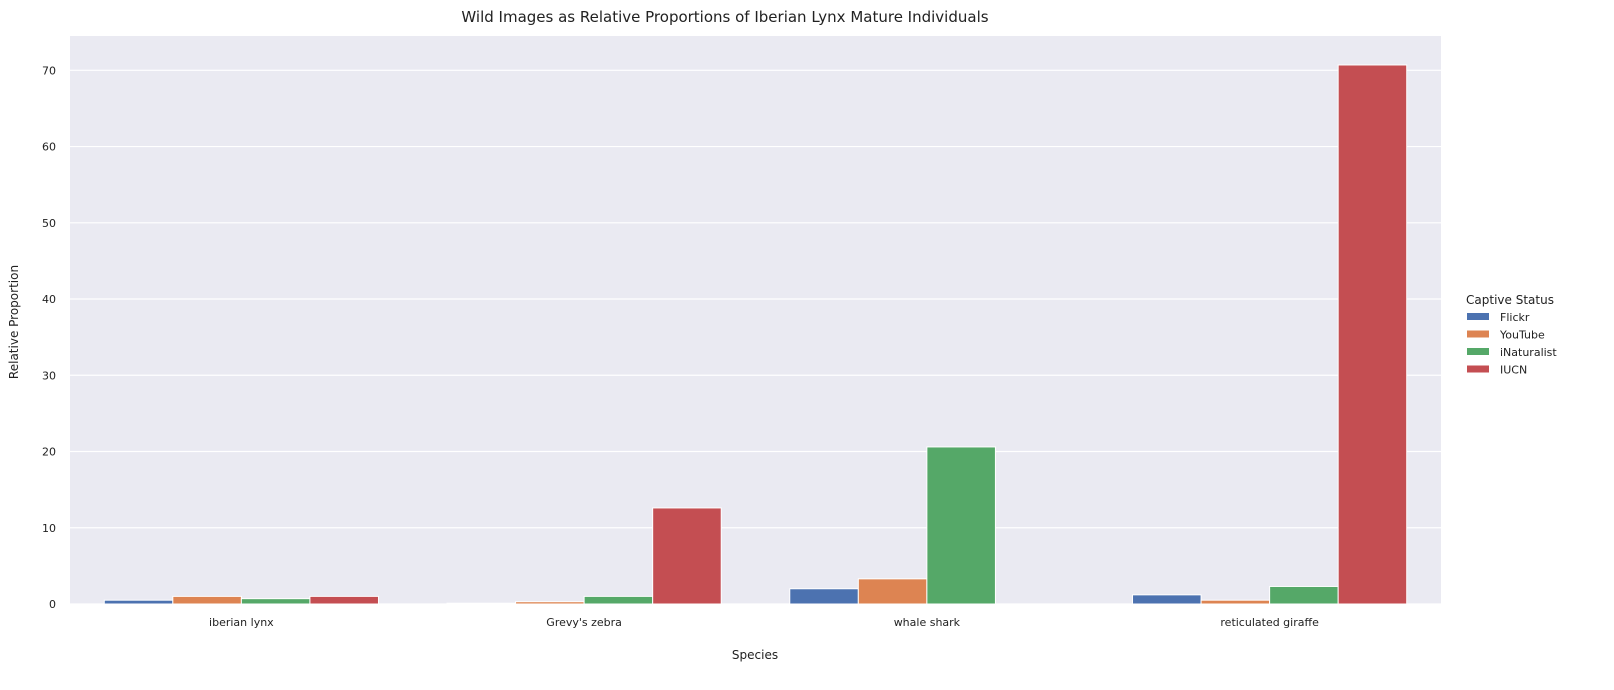 The width and height of the screenshot is (1614, 690). I want to click on legend-label-youtube: YouTube, so click(1522, 335).